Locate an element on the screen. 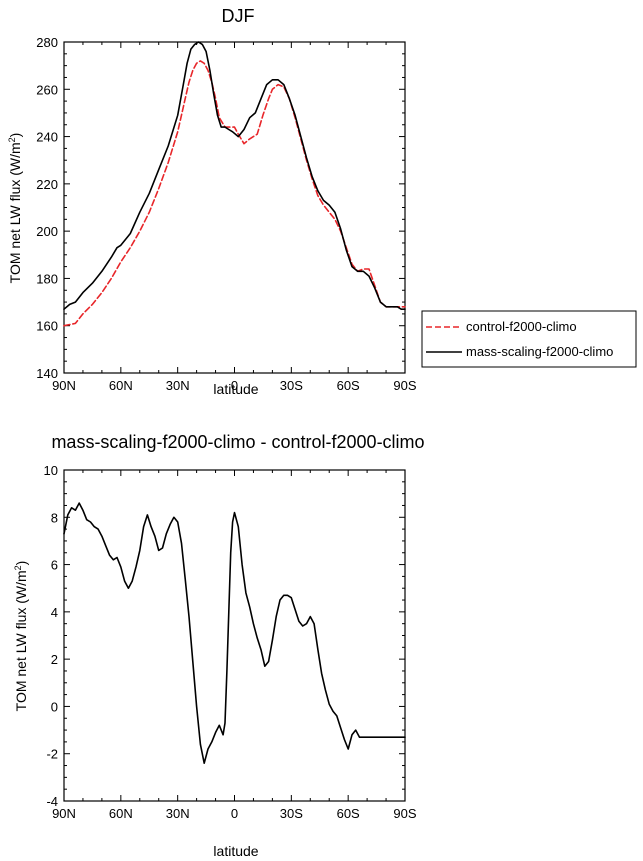  top-y-tick-label: 260 is located at coordinates (47, 89).